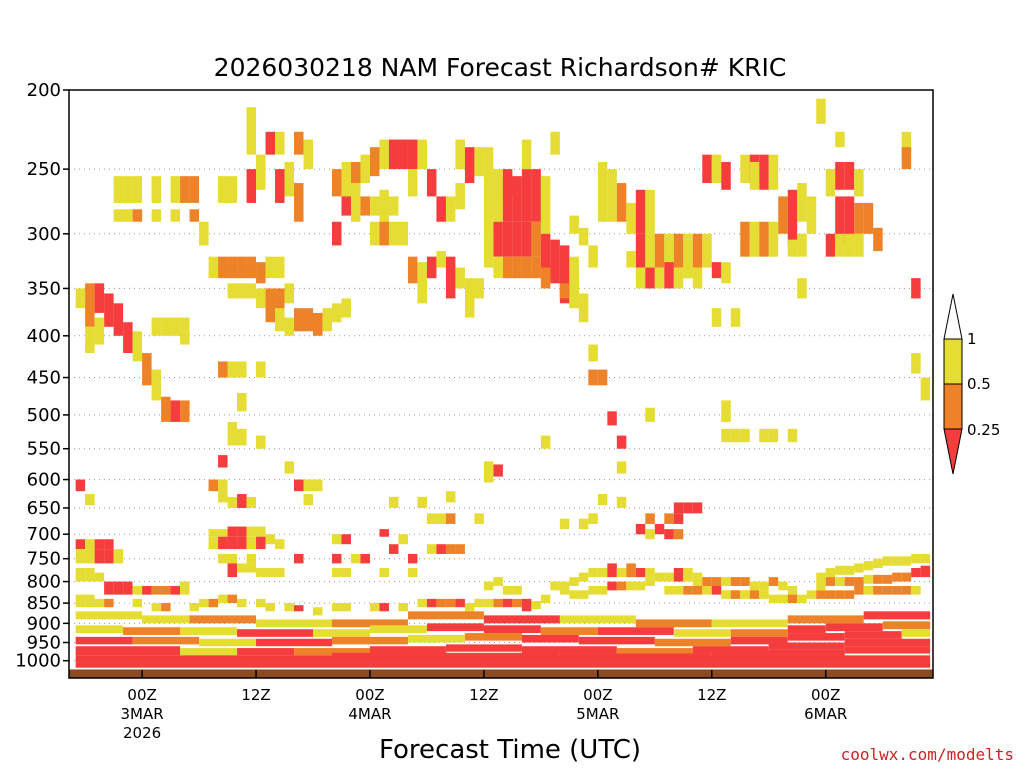 The image size is (1024, 768). I want to click on xtick-label-36-0: 12Z, so click(483, 695).